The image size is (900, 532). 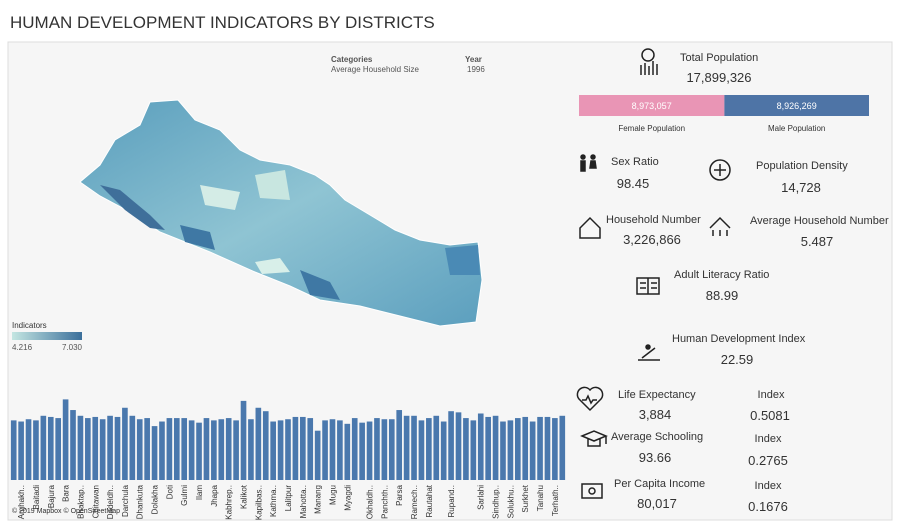 What do you see at coordinates (481, 497) in the screenshot?
I see `x-tick-label: Sarlahi` at bounding box center [481, 497].